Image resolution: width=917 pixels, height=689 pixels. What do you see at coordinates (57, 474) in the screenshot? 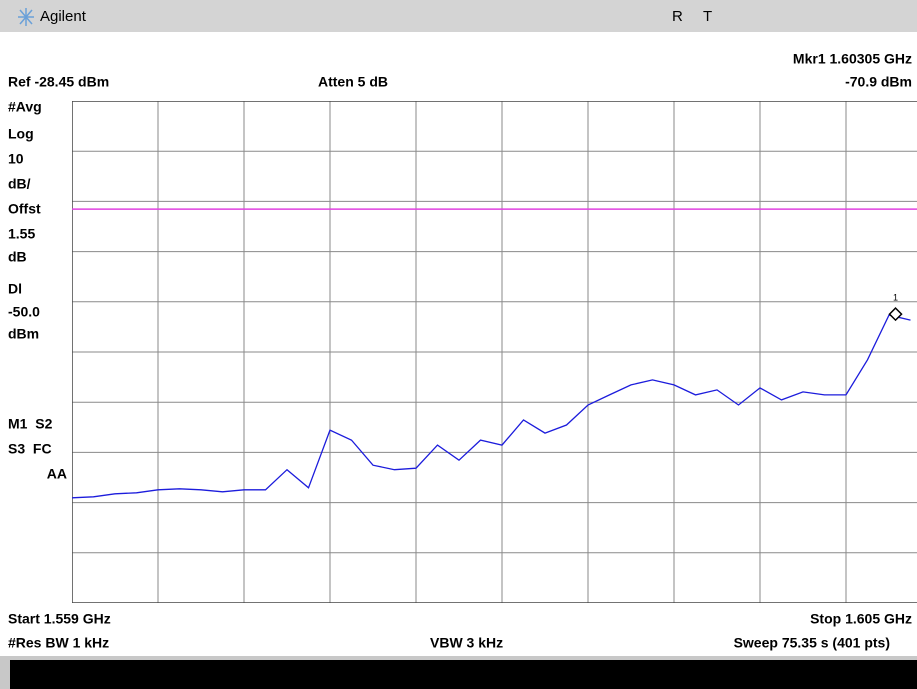
I see `side-label: AA` at bounding box center [57, 474].